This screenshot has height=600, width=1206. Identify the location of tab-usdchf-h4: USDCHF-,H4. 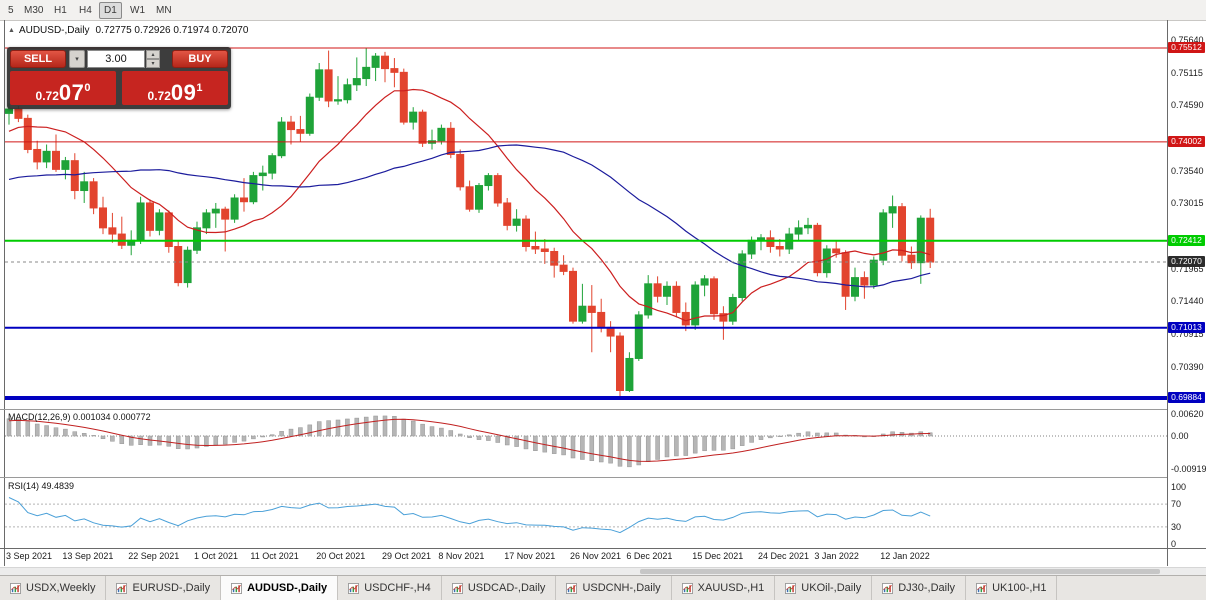
(390, 588).